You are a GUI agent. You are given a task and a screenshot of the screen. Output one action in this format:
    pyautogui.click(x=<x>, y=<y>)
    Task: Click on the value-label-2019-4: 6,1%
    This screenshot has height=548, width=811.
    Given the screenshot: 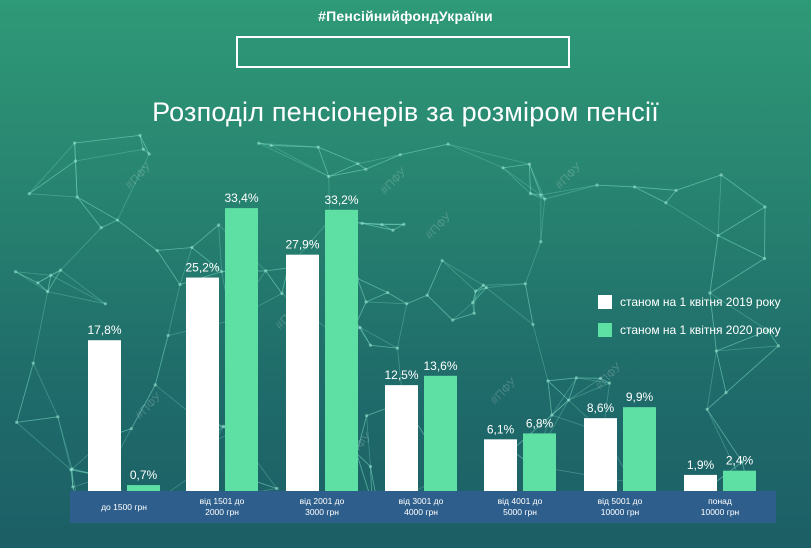 What is the action you would take?
    pyautogui.click(x=501, y=429)
    